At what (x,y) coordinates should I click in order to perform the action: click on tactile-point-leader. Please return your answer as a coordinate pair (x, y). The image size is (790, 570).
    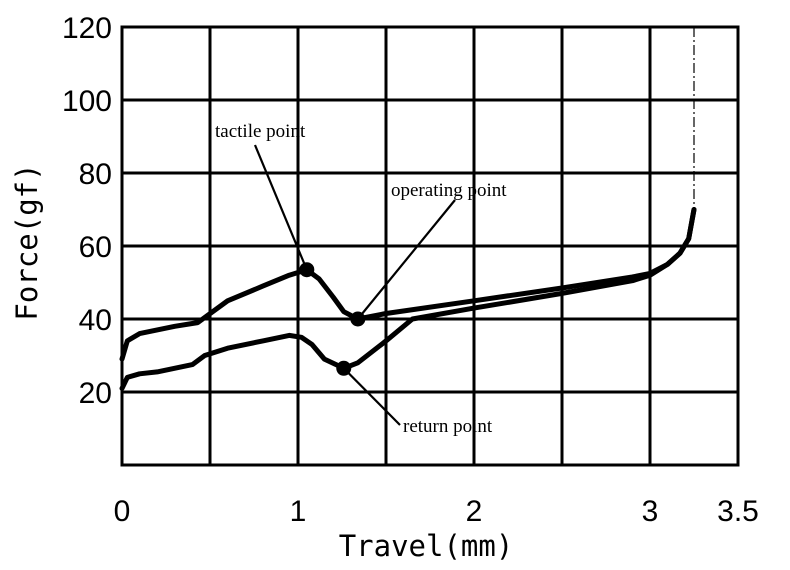
    Looking at the image, I should click on (280, 207).